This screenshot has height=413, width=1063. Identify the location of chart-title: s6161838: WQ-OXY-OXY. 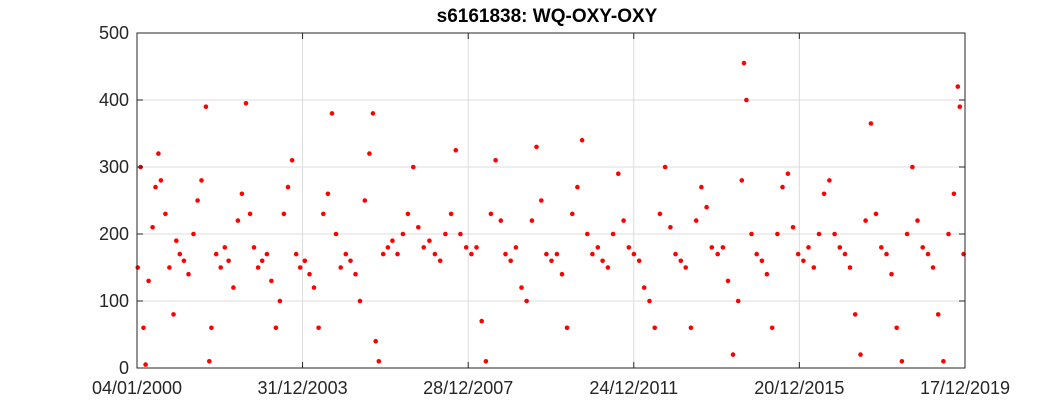
(547, 16).